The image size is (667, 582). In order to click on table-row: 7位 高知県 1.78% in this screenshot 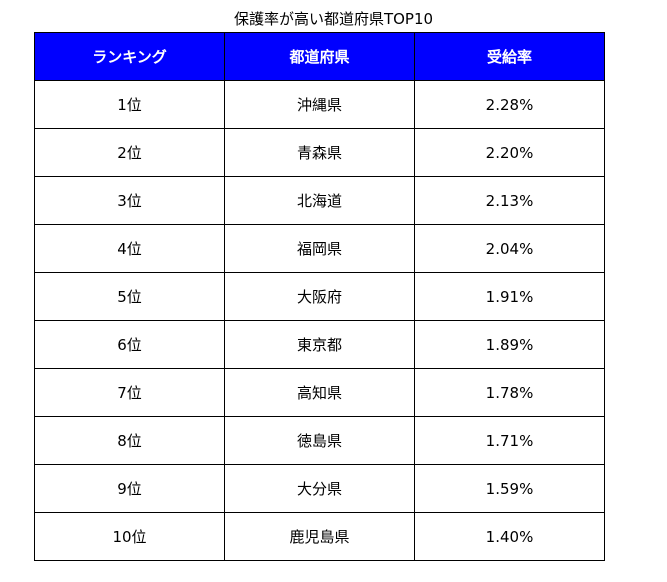, I will do `click(319, 392)`.